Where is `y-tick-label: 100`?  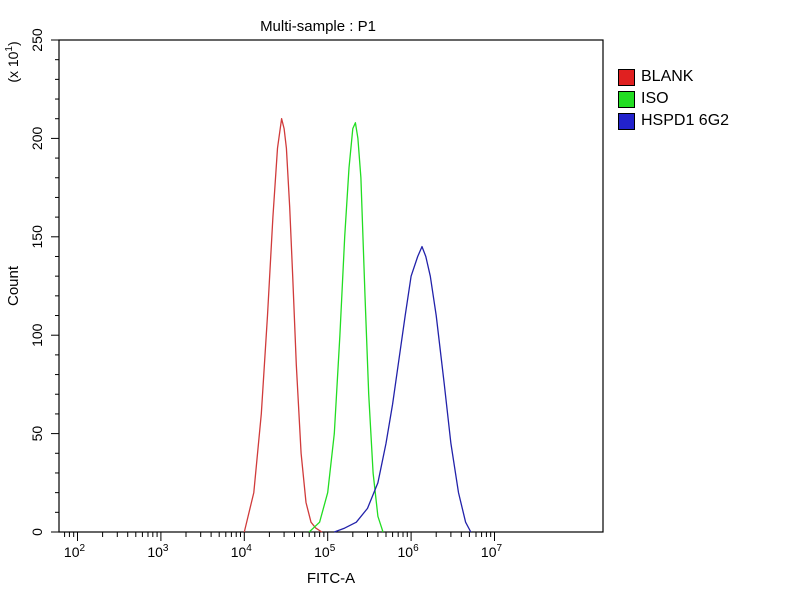 y-tick-label: 100 is located at coordinates (37, 335).